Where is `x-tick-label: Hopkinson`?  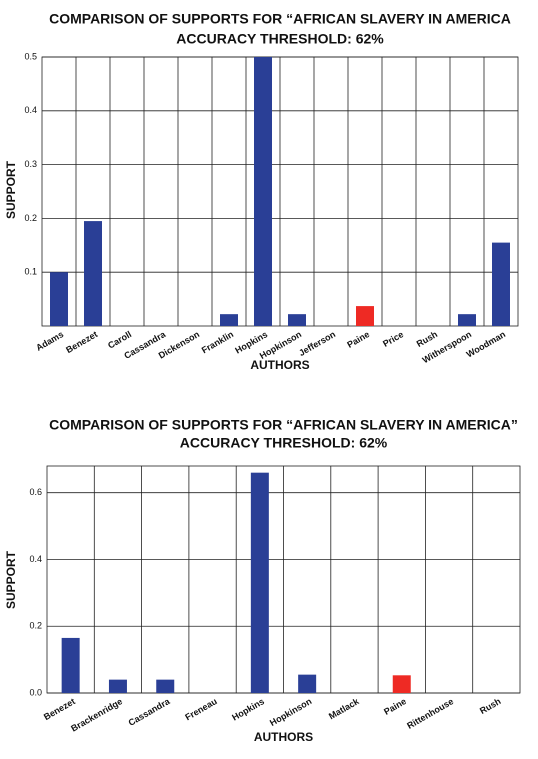
x-tick-label: Hopkinson is located at coordinates (290, 712).